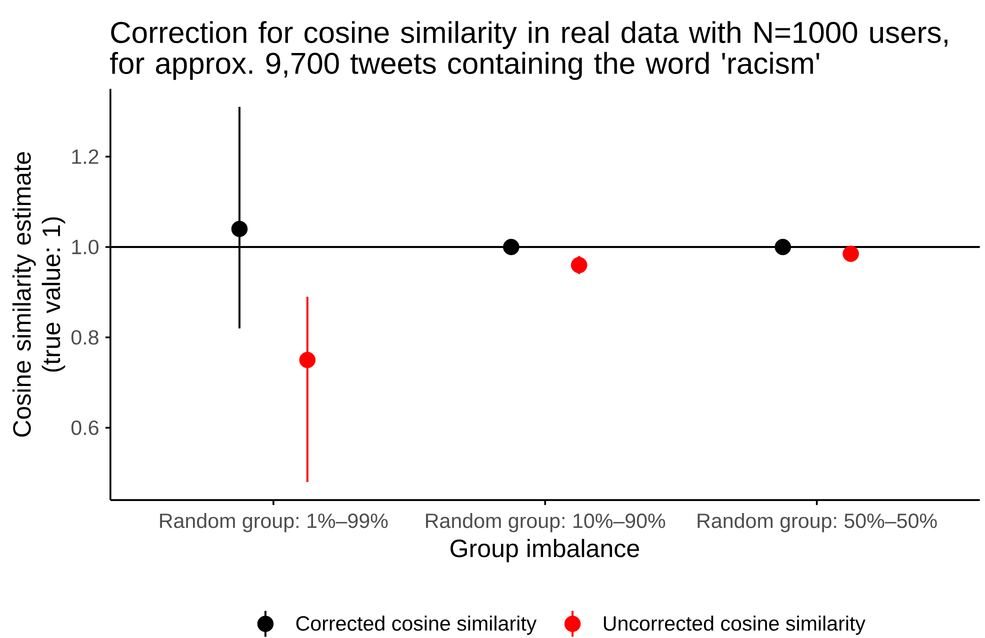 This screenshot has width=985, height=638. Describe the element at coordinates (416, 625) in the screenshot. I see `legend-label: Corrected cosine similarity` at that location.